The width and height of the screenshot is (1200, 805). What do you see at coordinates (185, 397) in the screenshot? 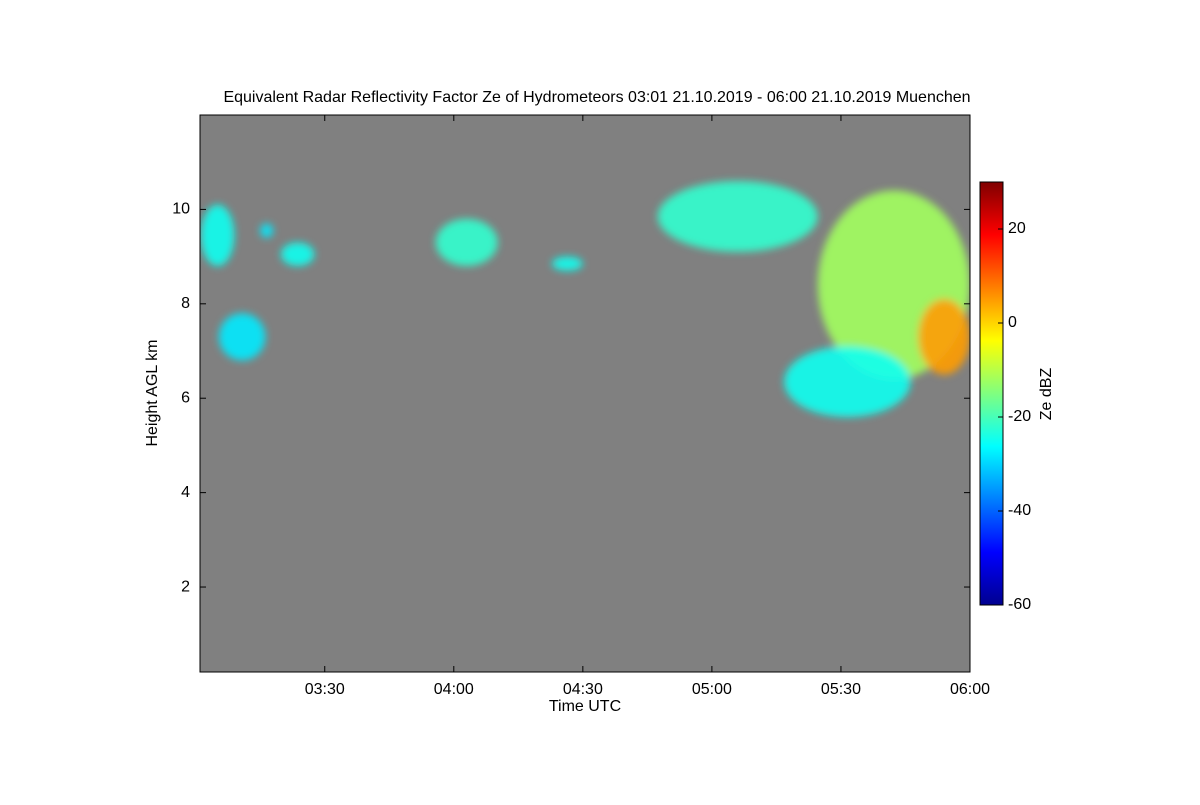
I see `y-tick-label: 6` at bounding box center [185, 397].